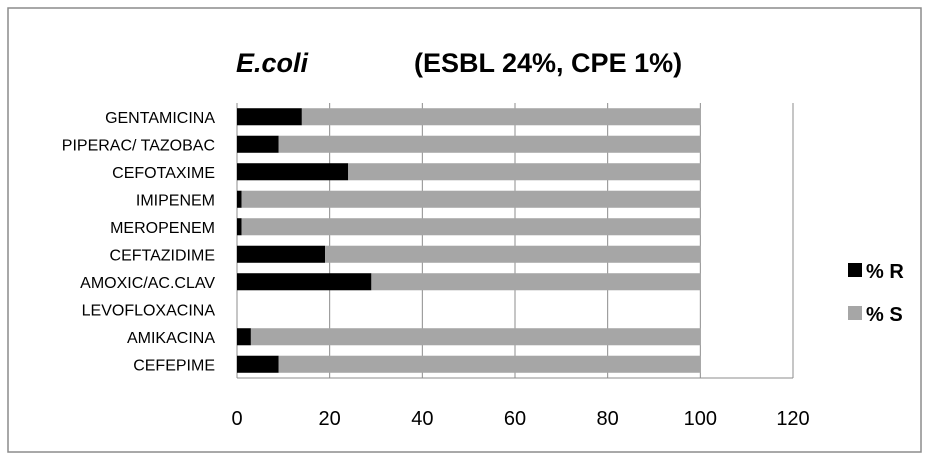 The height and width of the screenshot is (465, 929). Describe the element at coordinates (163, 173) in the screenshot. I see `category-label: CEFOTAXIME` at that location.